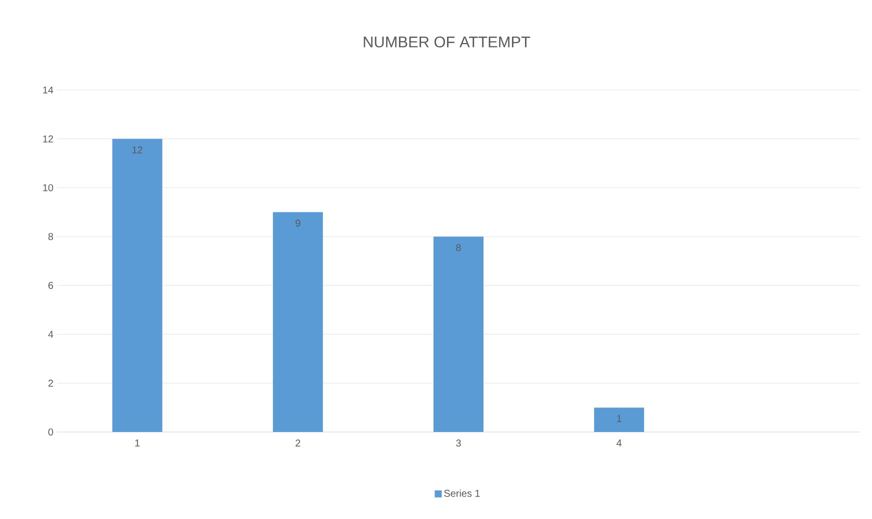 Image resolution: width=872 pixels, height=519 pixels. Describe the element at coordinates (447, 42) in the screenshot. I see `chart-title: NUMBER OF ATTEMPT` at that location.